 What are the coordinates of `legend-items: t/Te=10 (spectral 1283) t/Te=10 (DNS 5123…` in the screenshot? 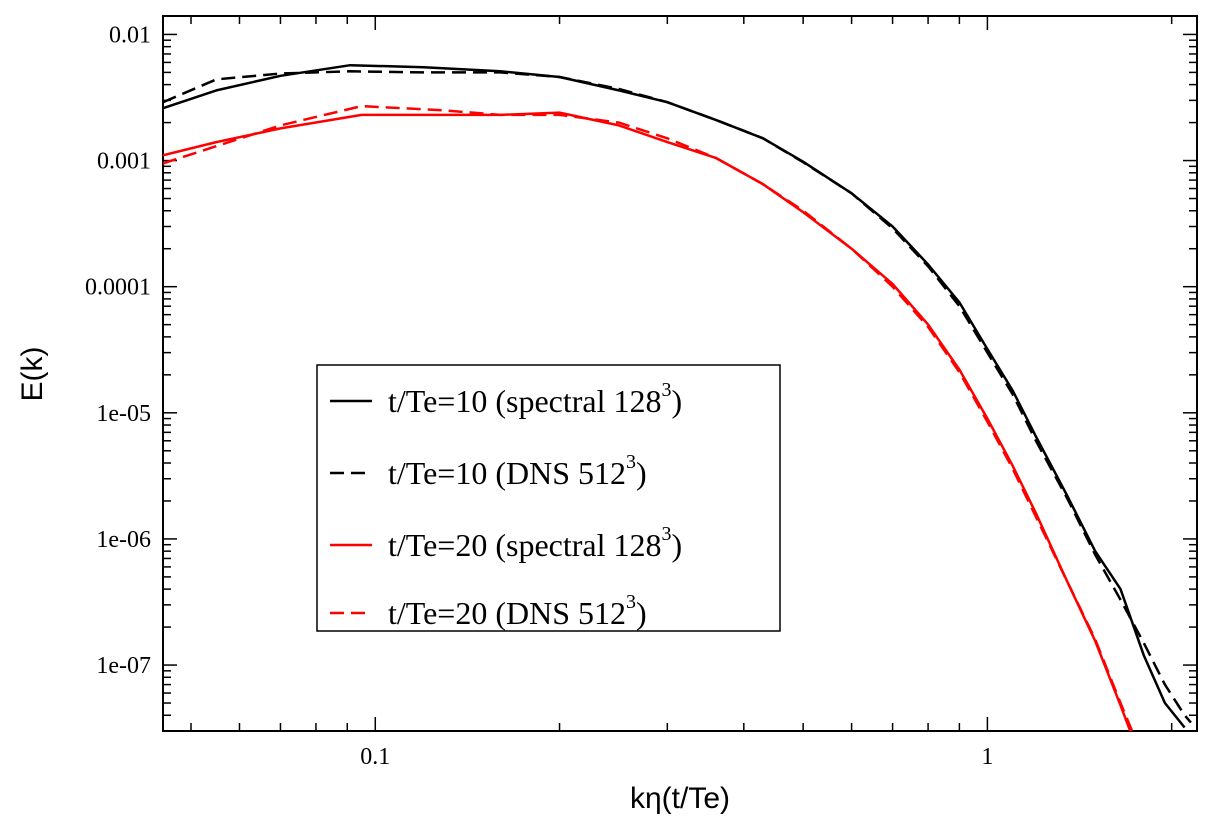 It's located at (506, 505).